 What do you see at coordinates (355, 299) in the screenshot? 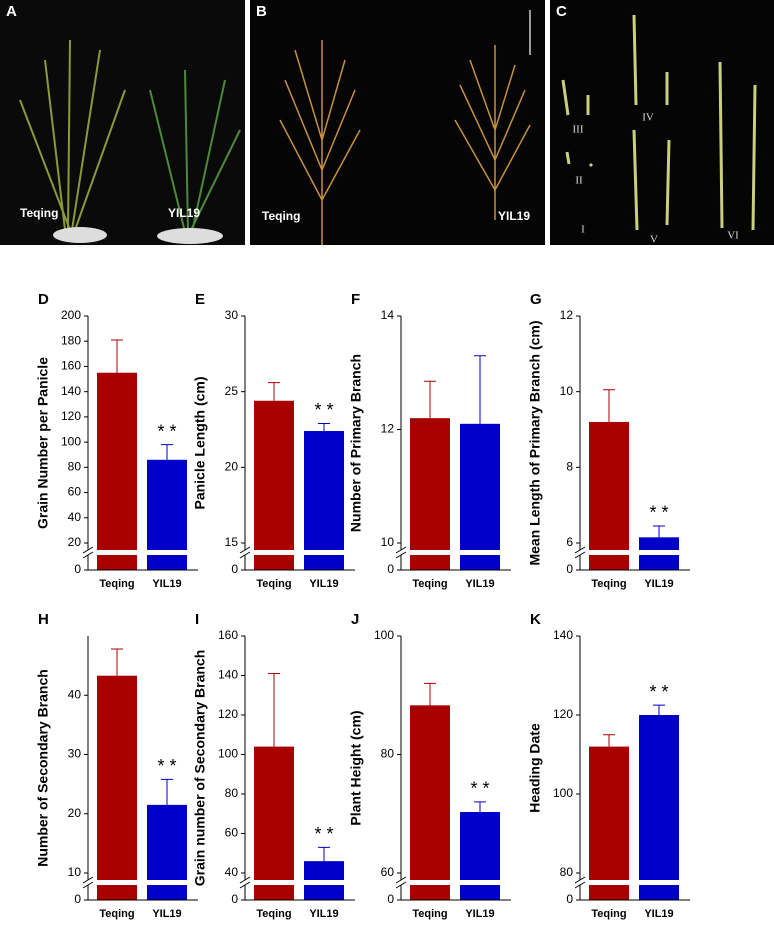
I see `panel-label: F` at bounding box center [355, 299].